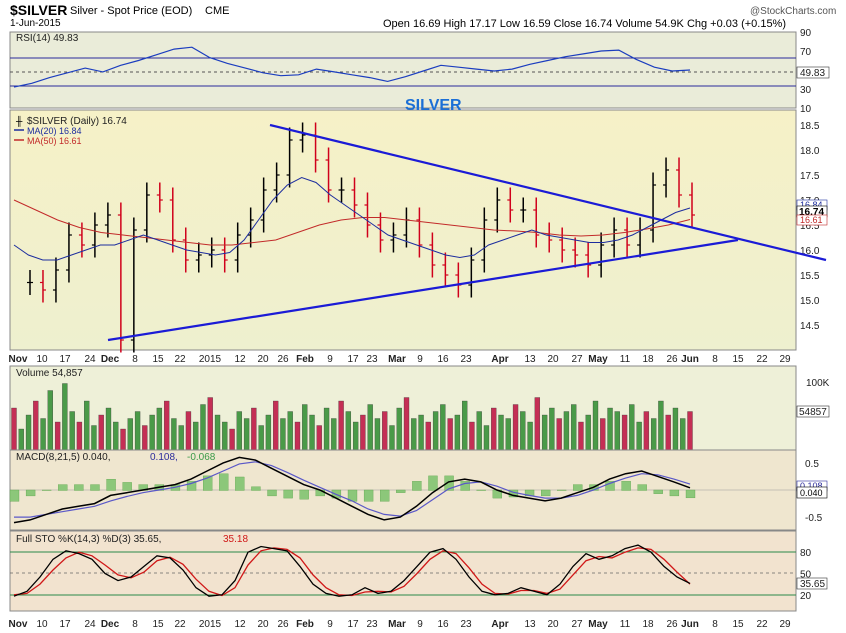 Image resolution: width=846 pixels, height=633 pixels. I want to click on date-bottom-tick-label: 9, so click(420, 624).